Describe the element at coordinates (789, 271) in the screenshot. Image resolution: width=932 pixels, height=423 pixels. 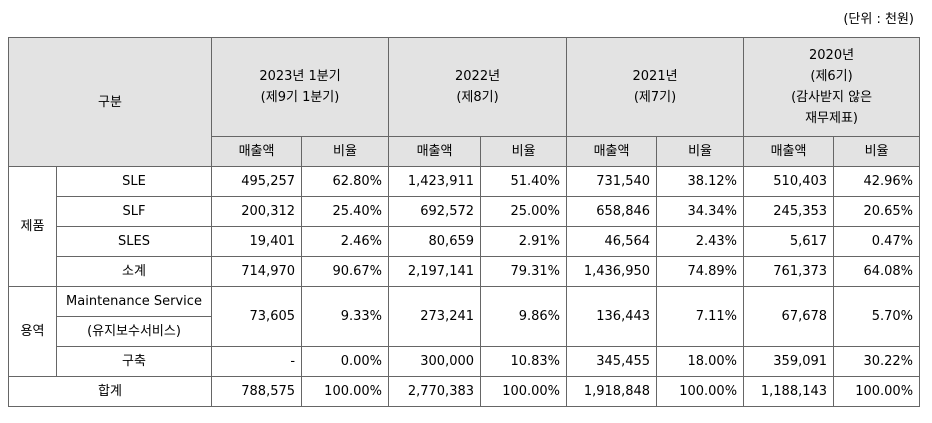
I see `cell: 761,373` at that location.